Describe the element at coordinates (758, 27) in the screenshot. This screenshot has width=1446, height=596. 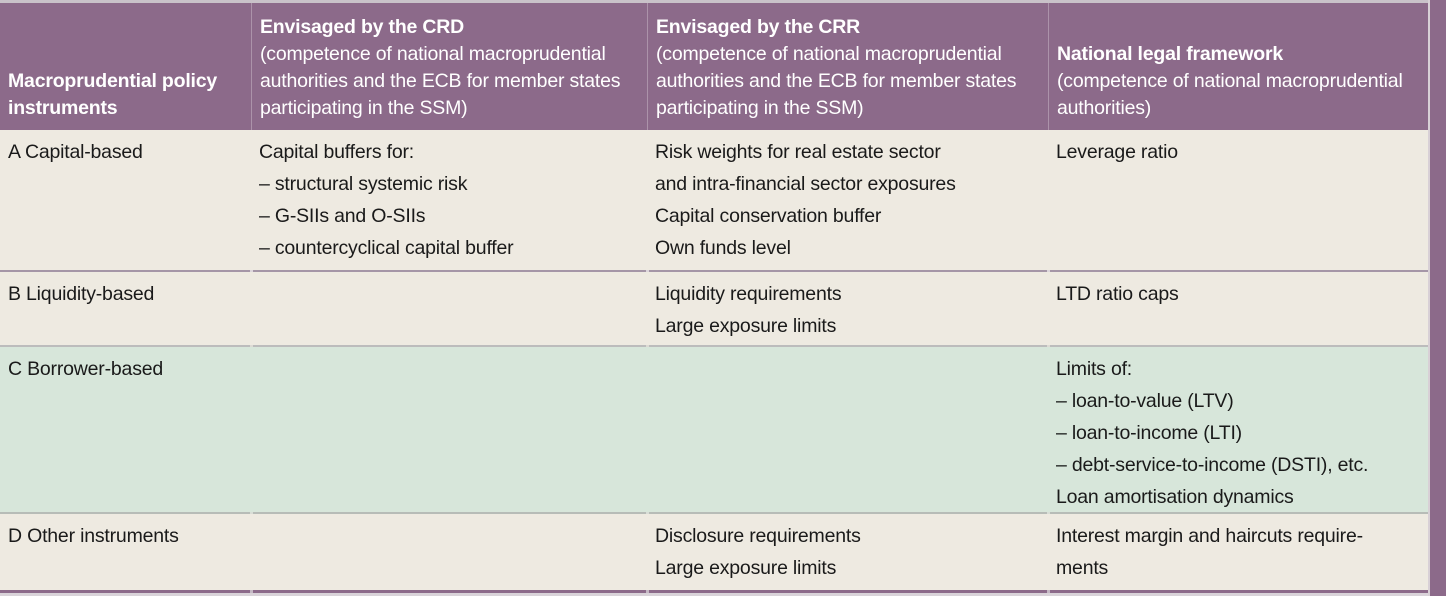
I see `header-title-crr: Envisaged by the CRR` at that location.